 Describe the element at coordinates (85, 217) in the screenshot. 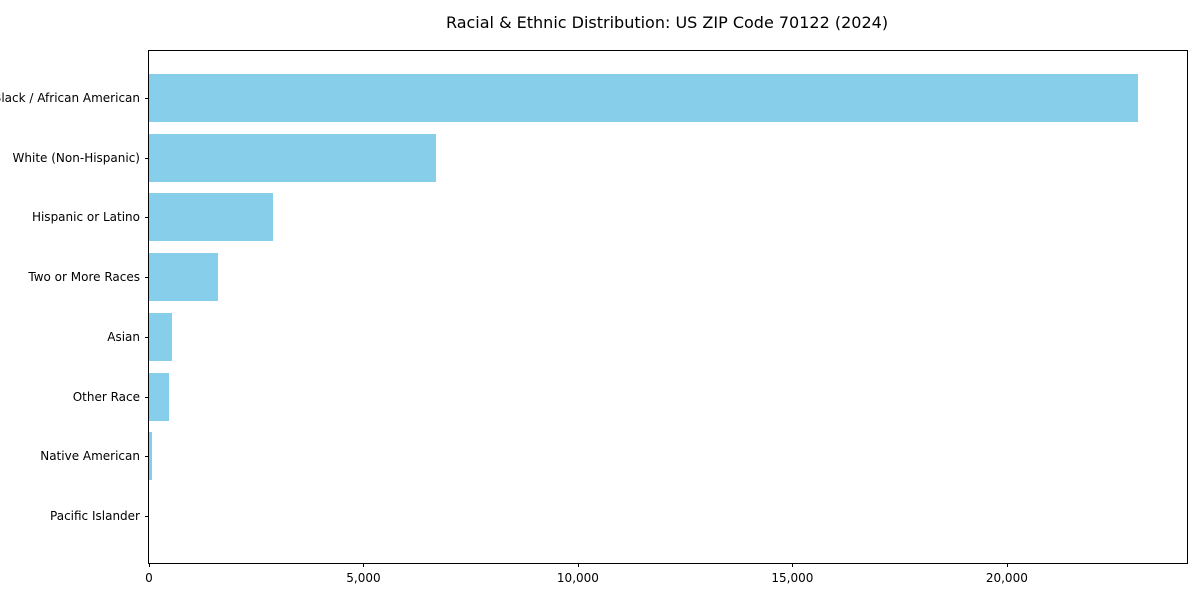

I see `y-axis-label-hispanic-or-latino: Hispanic or Latino` at that location.